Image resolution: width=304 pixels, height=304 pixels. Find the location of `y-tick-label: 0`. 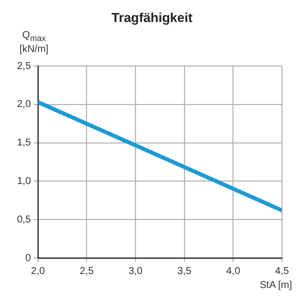

y-tick-label: 0 is located at coordinates (28, 258).